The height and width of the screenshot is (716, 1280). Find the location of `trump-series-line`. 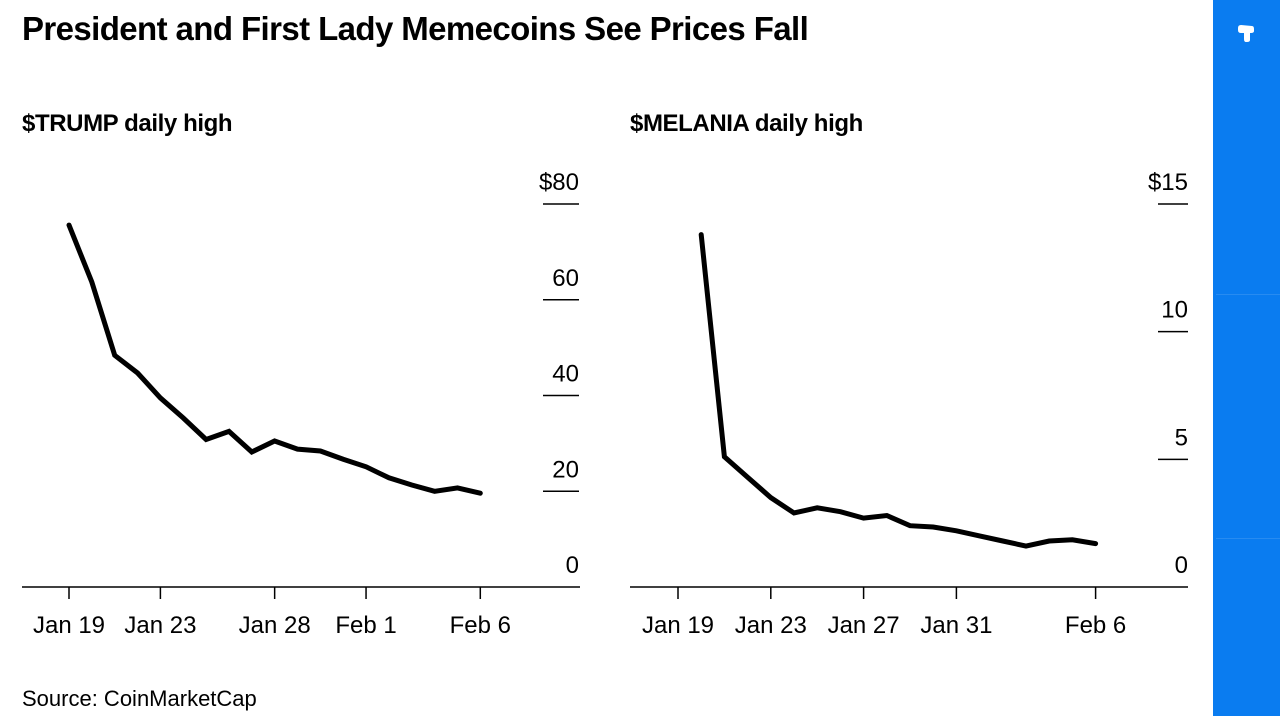

trump-series-line is located at coordinates (274, 359).